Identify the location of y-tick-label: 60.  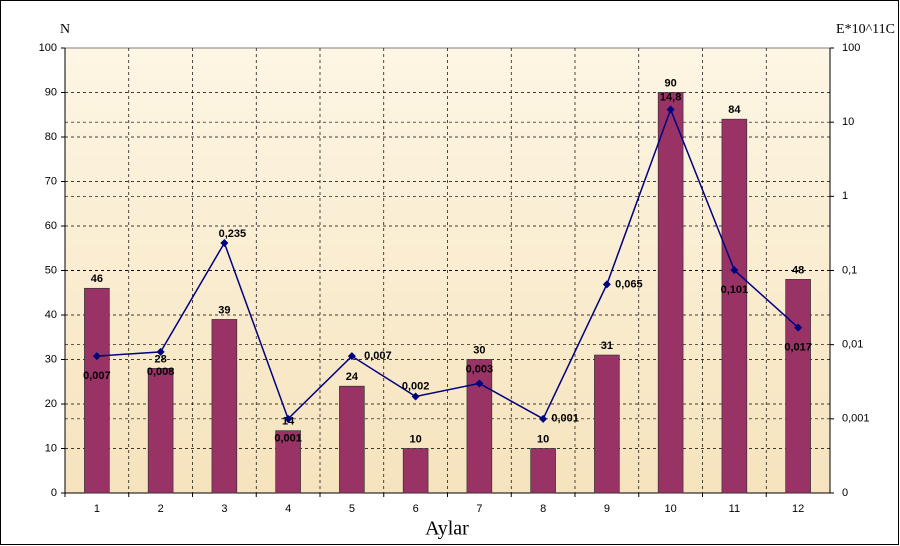
(51, 226).